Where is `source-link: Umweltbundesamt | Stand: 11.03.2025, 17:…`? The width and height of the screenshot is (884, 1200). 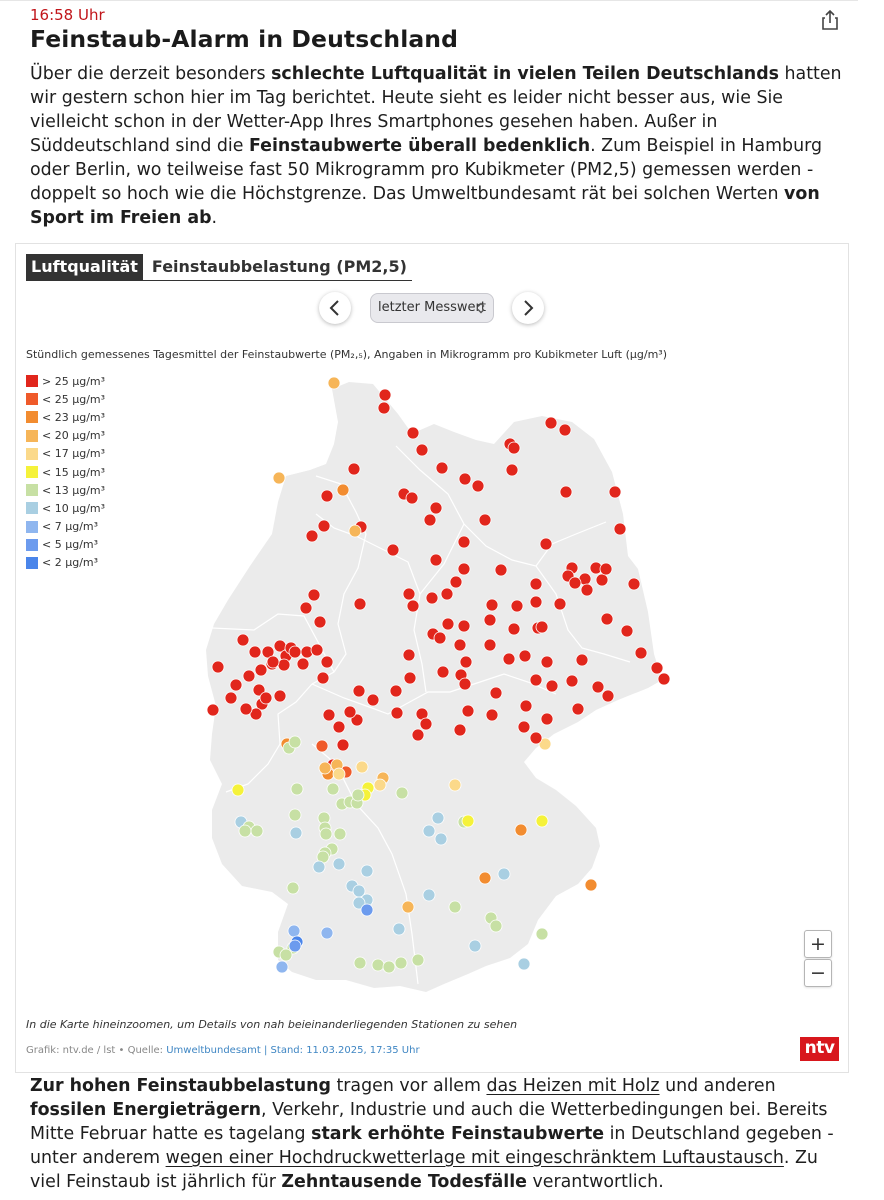
source-link: Umweltbundesamt | Stand: 11.03.2025, 17:… is located at coordinates (293, 1050).